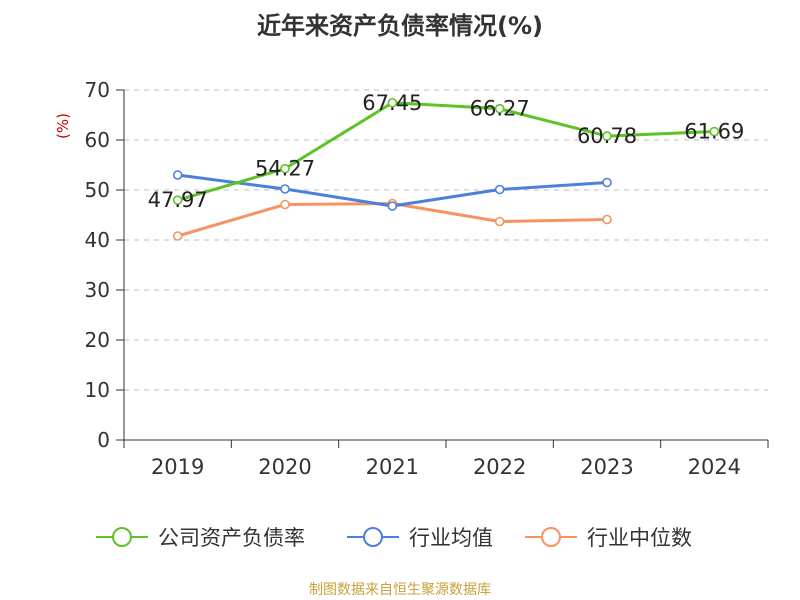  I want to click on y-tick-label: 40, so click(97, 240).